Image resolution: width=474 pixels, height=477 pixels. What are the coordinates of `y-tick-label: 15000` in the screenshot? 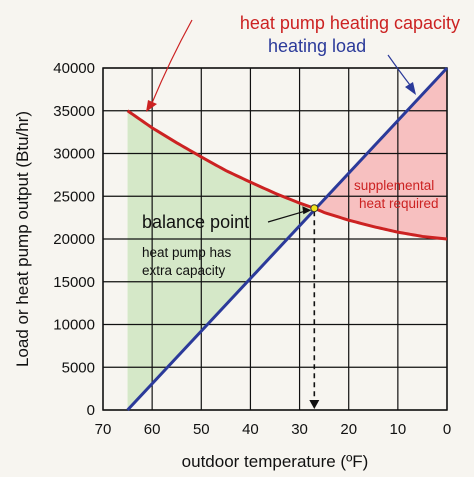 It's located at (74, 282).